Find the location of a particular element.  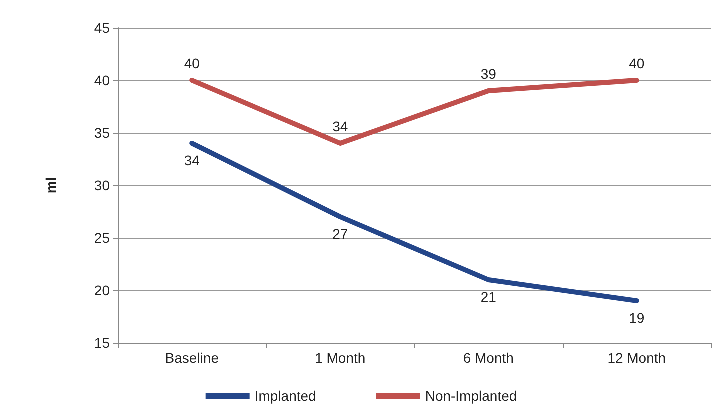

y-axis-title: ml is located at coordinates (51, 185).